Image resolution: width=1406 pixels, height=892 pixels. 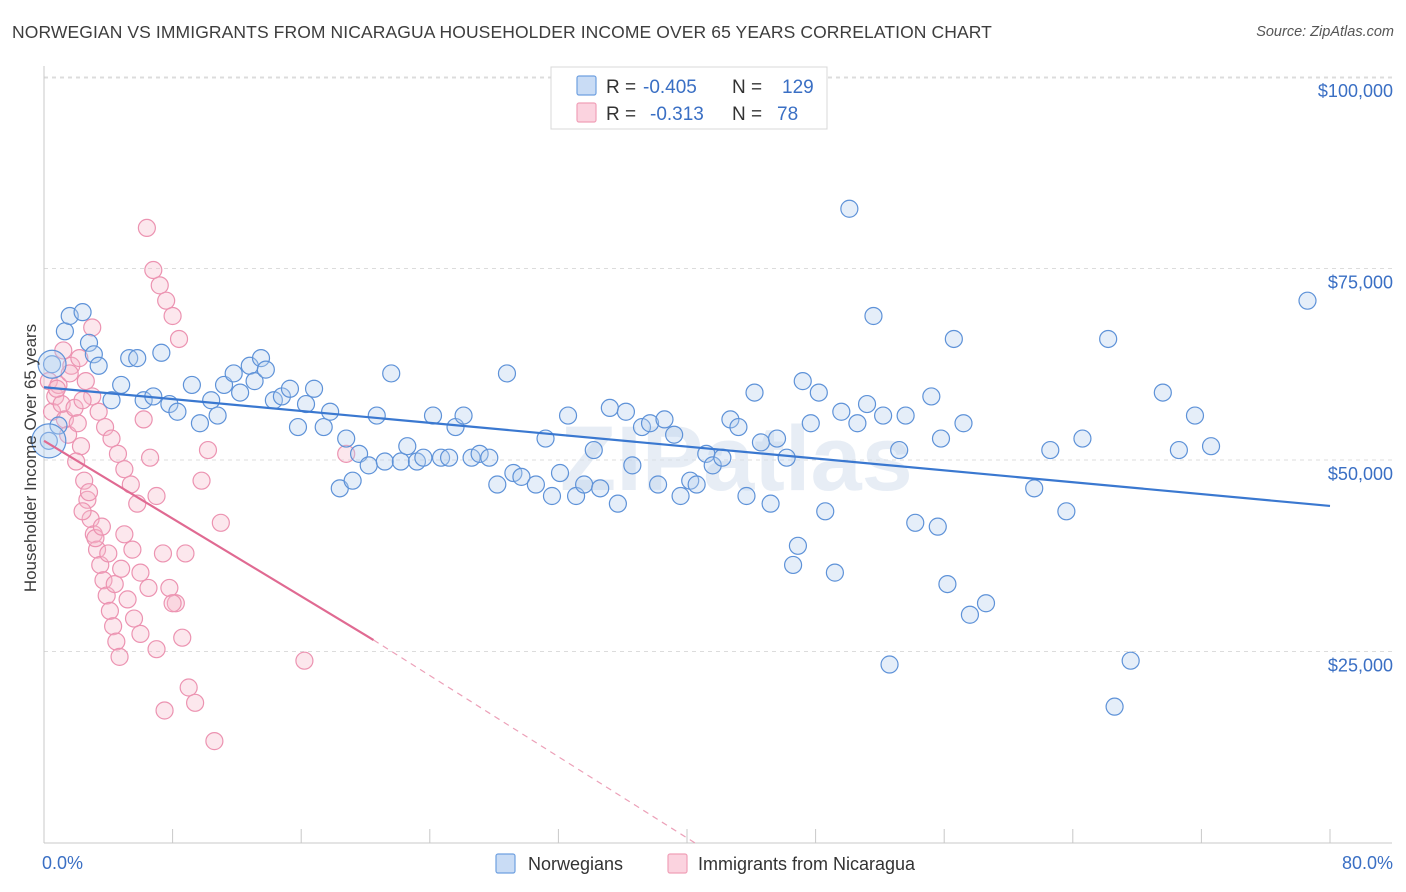 What do you see at coordinates (677, 114) in the screenshot?
I see `legend-r-value-2: -0.313` at bounding box center [677, 114].